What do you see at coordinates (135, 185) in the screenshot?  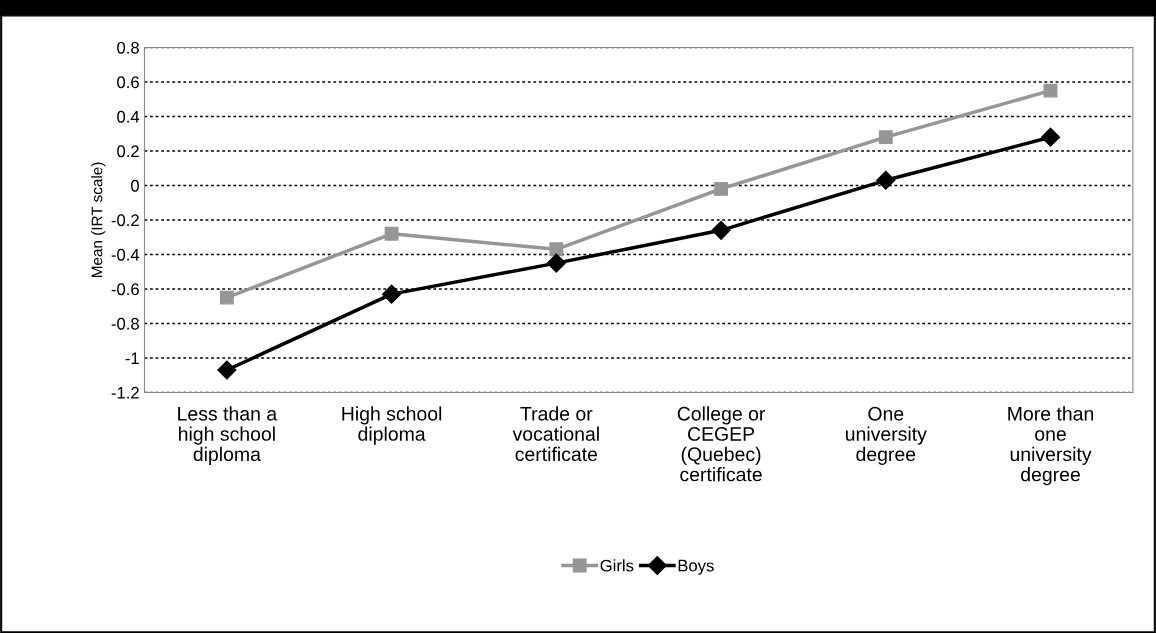 I see `y-tick-label: 0` at bounding box center [135, 185].